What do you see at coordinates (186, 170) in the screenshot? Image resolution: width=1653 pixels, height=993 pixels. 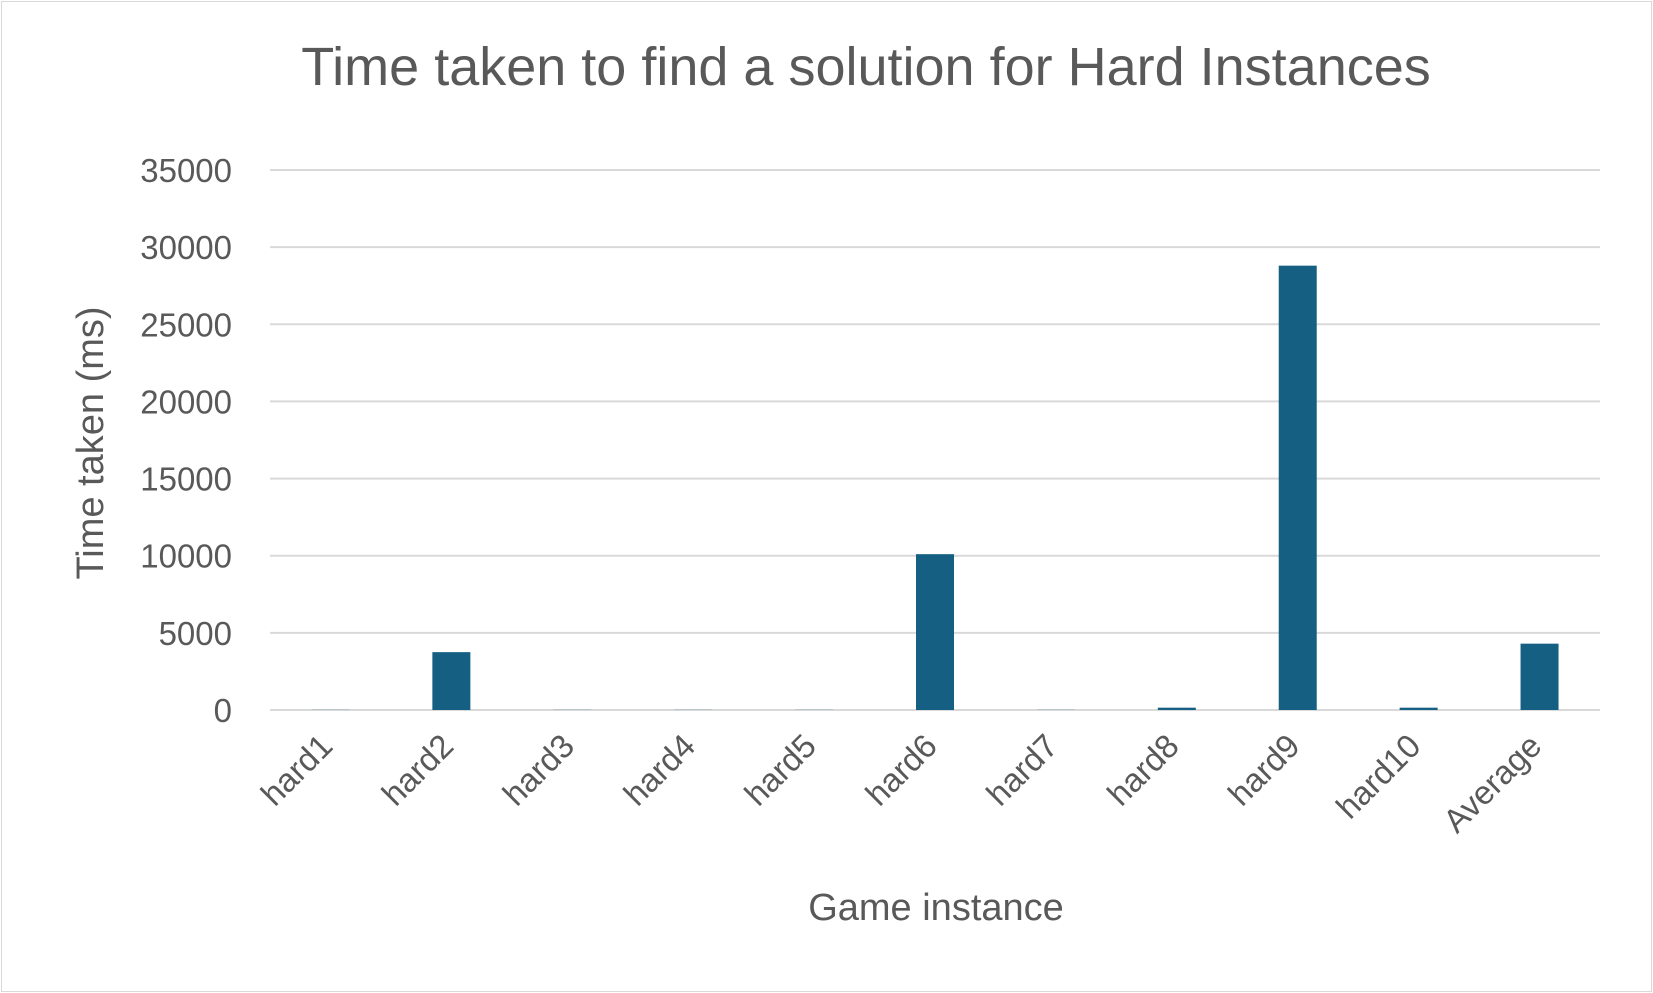 I see `y-tick-label: 35000` at bounding box center [186, 170].